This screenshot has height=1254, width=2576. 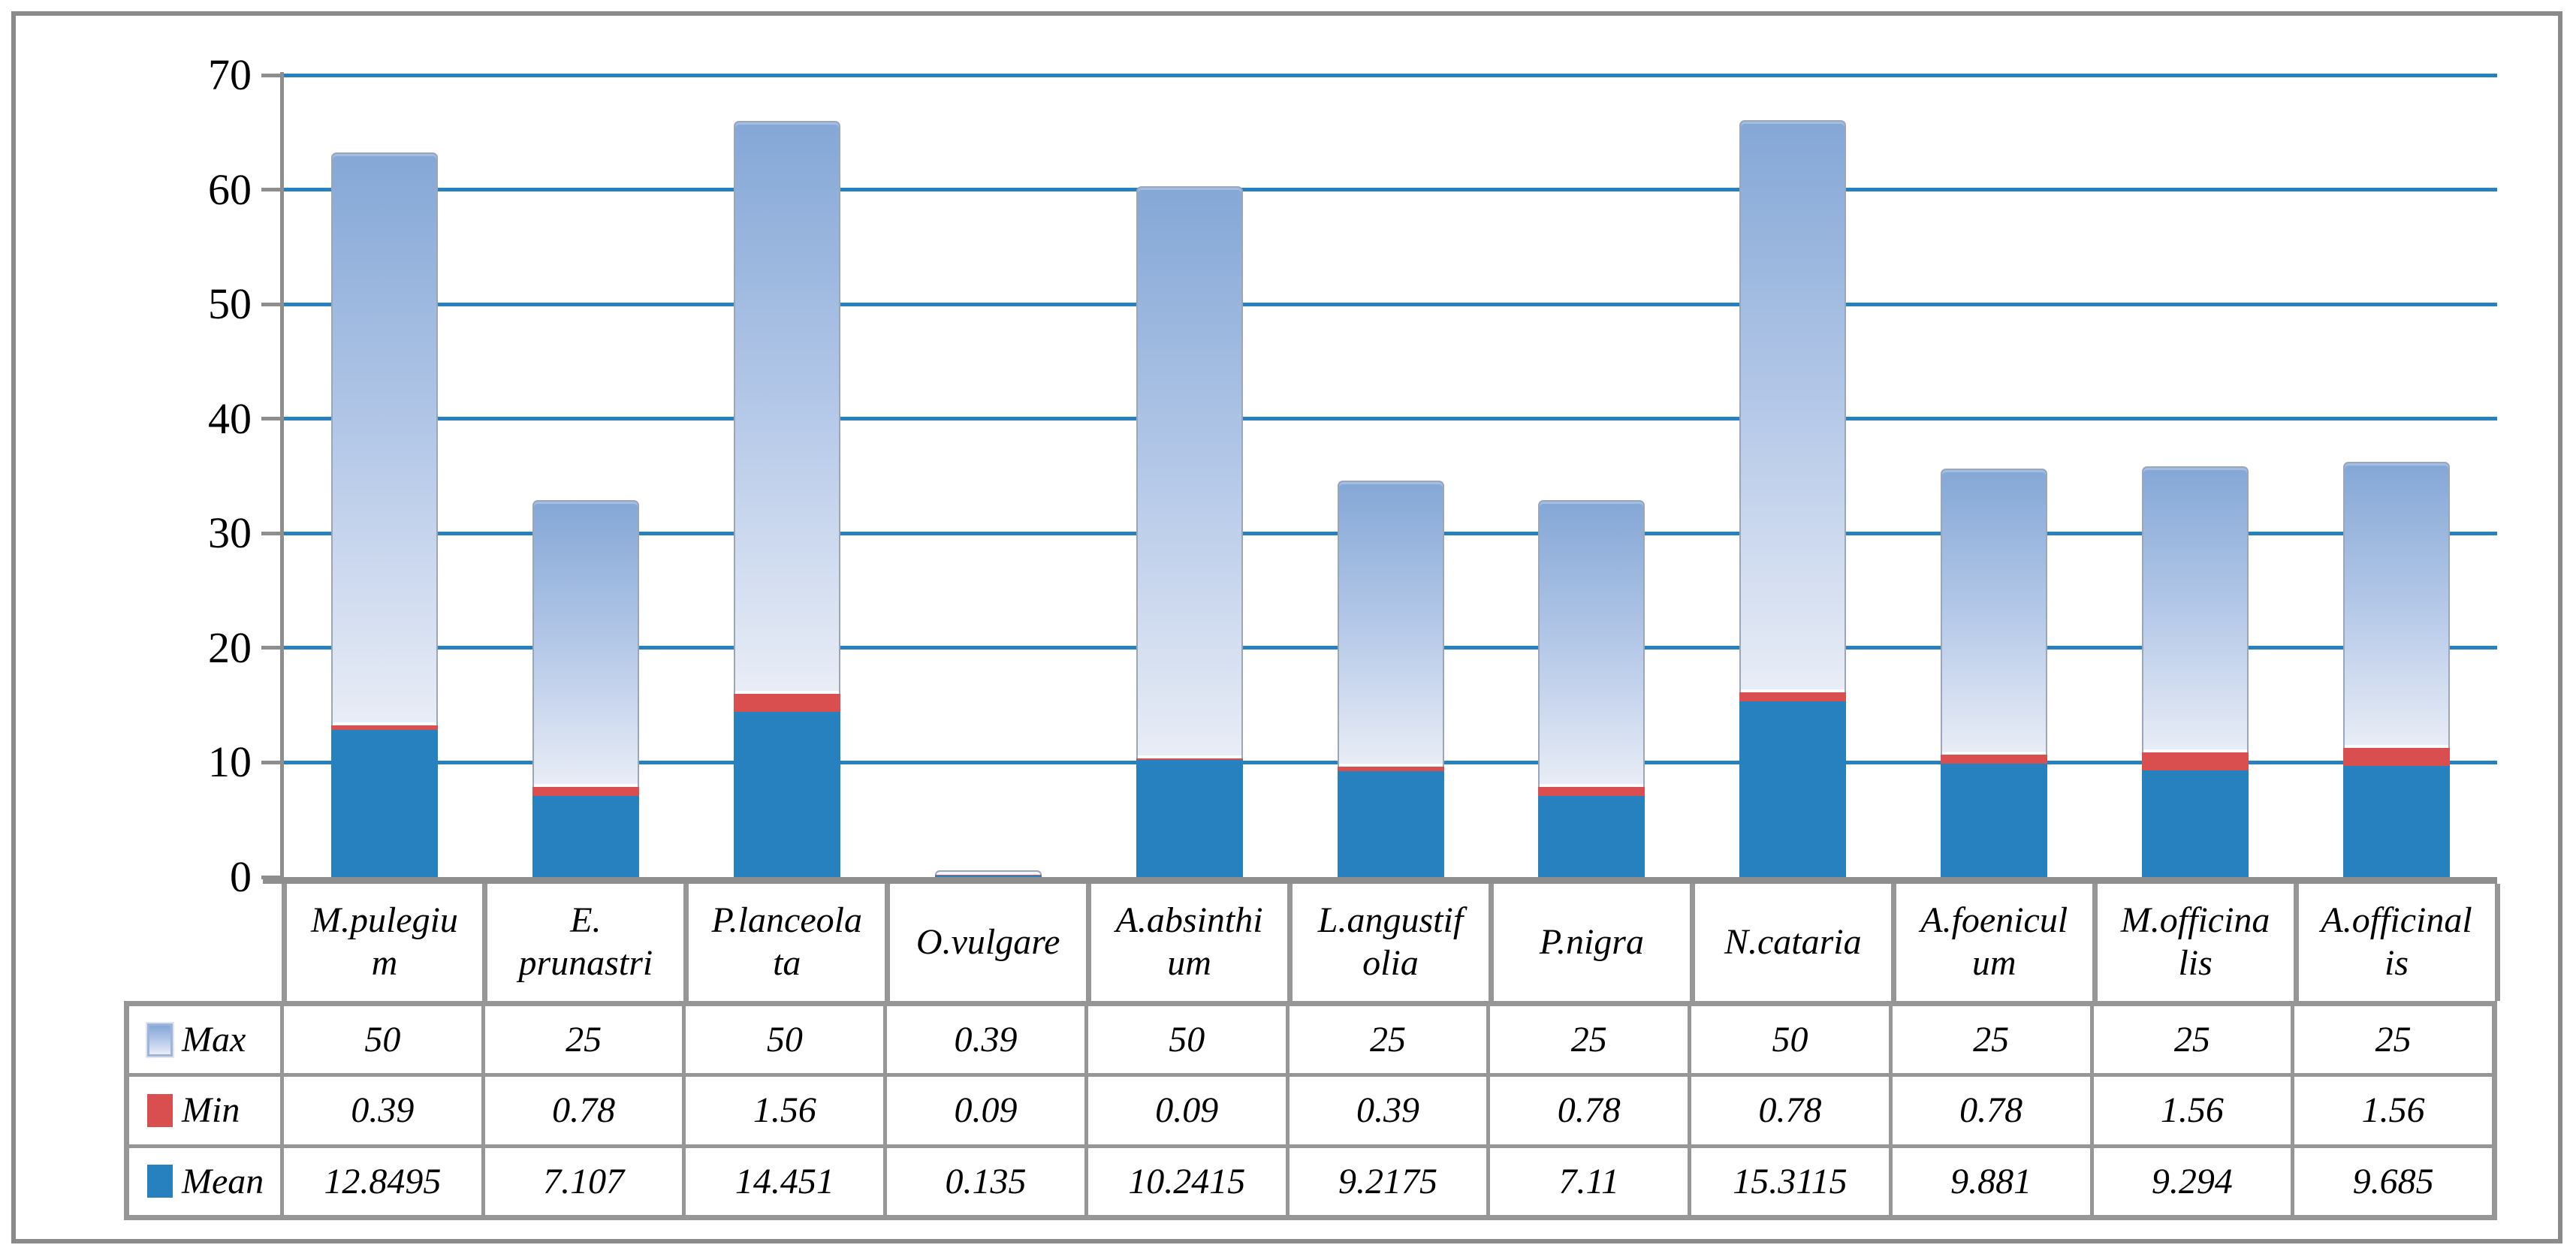 I want to click on y-axis-label: 50, so click(x=230, y=304).